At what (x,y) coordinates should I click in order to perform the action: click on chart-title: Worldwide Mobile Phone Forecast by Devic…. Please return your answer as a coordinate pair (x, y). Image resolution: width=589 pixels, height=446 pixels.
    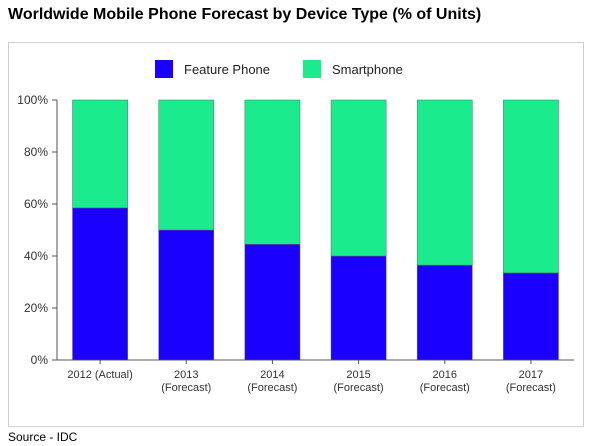
    Looking at the image, I should click on (245, 14).